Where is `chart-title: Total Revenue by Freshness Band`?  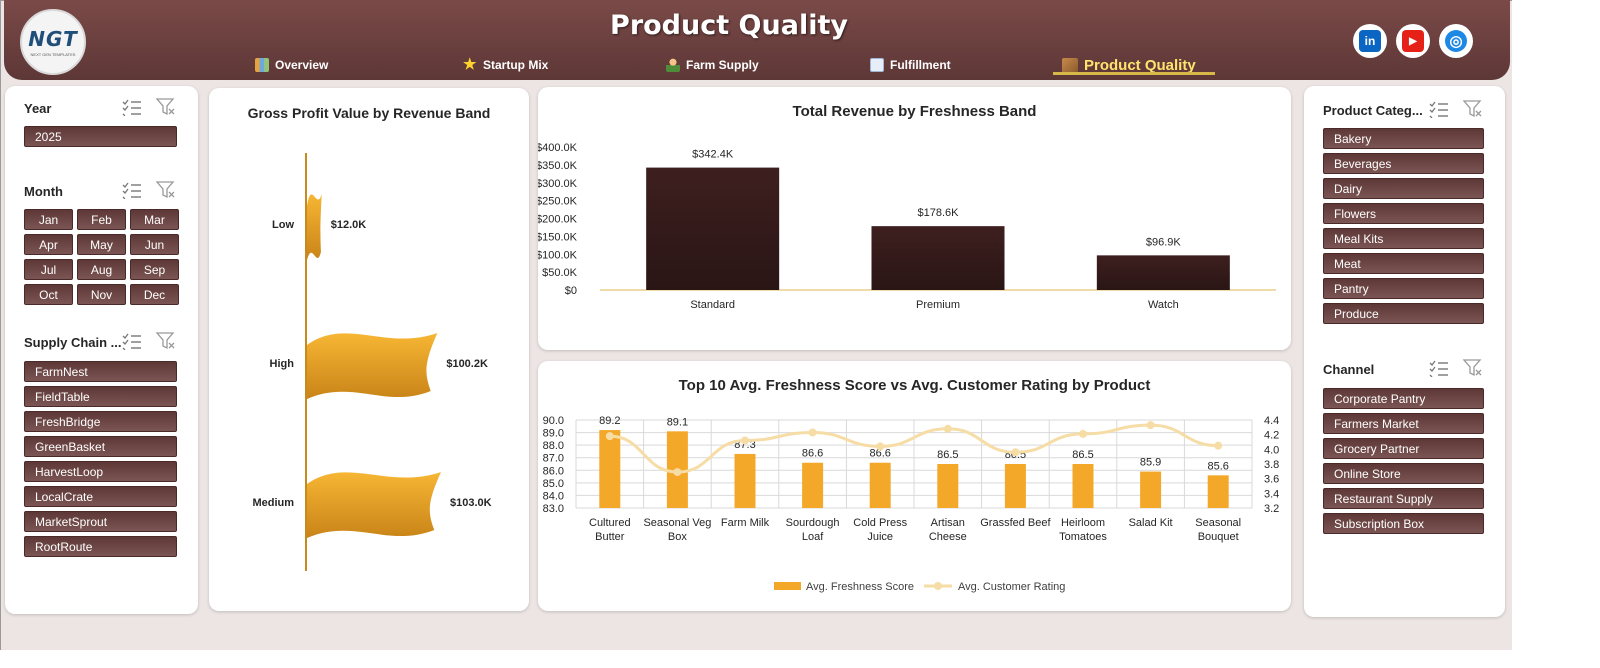
chart-title: Total Revenue by Freshness Band is located at coordinates (914, 111).